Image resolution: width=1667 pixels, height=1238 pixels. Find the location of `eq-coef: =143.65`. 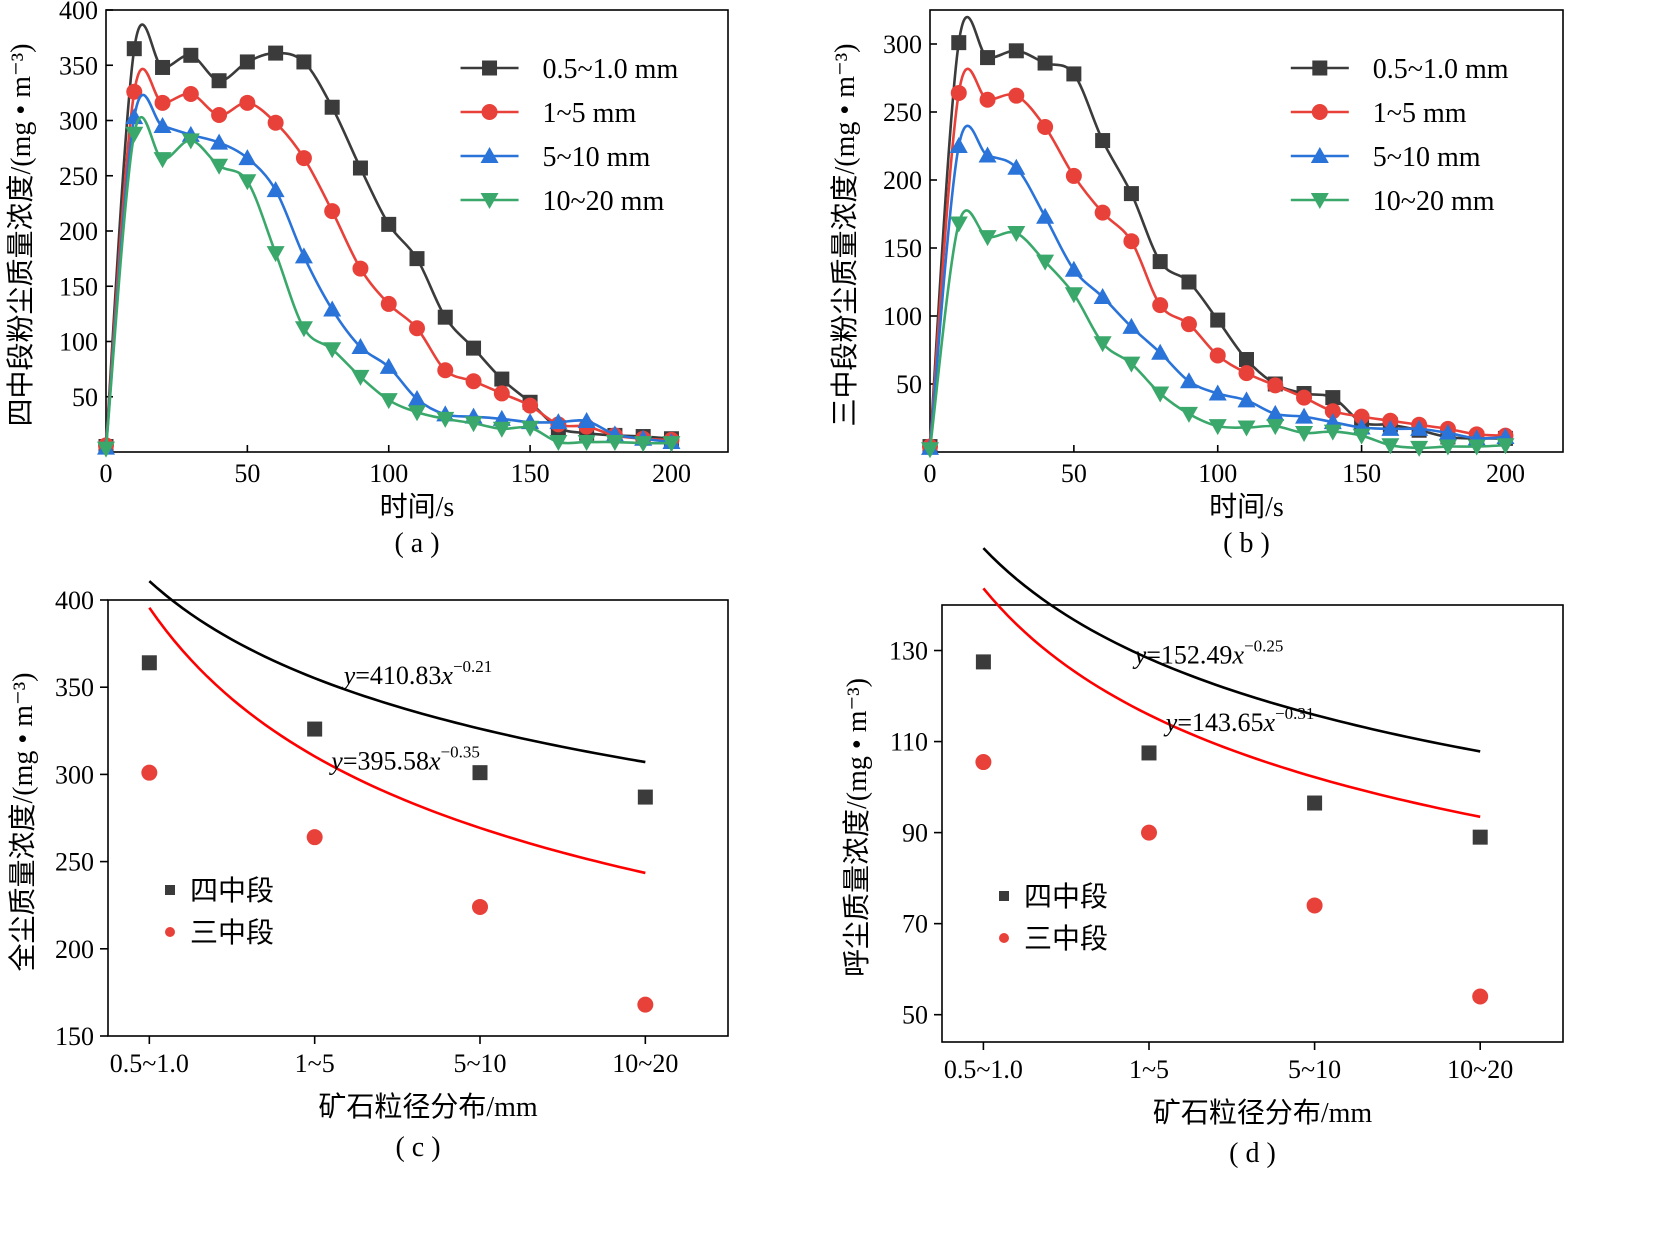

eq-coef: =143.65 is located at coordinates (1220, 722).